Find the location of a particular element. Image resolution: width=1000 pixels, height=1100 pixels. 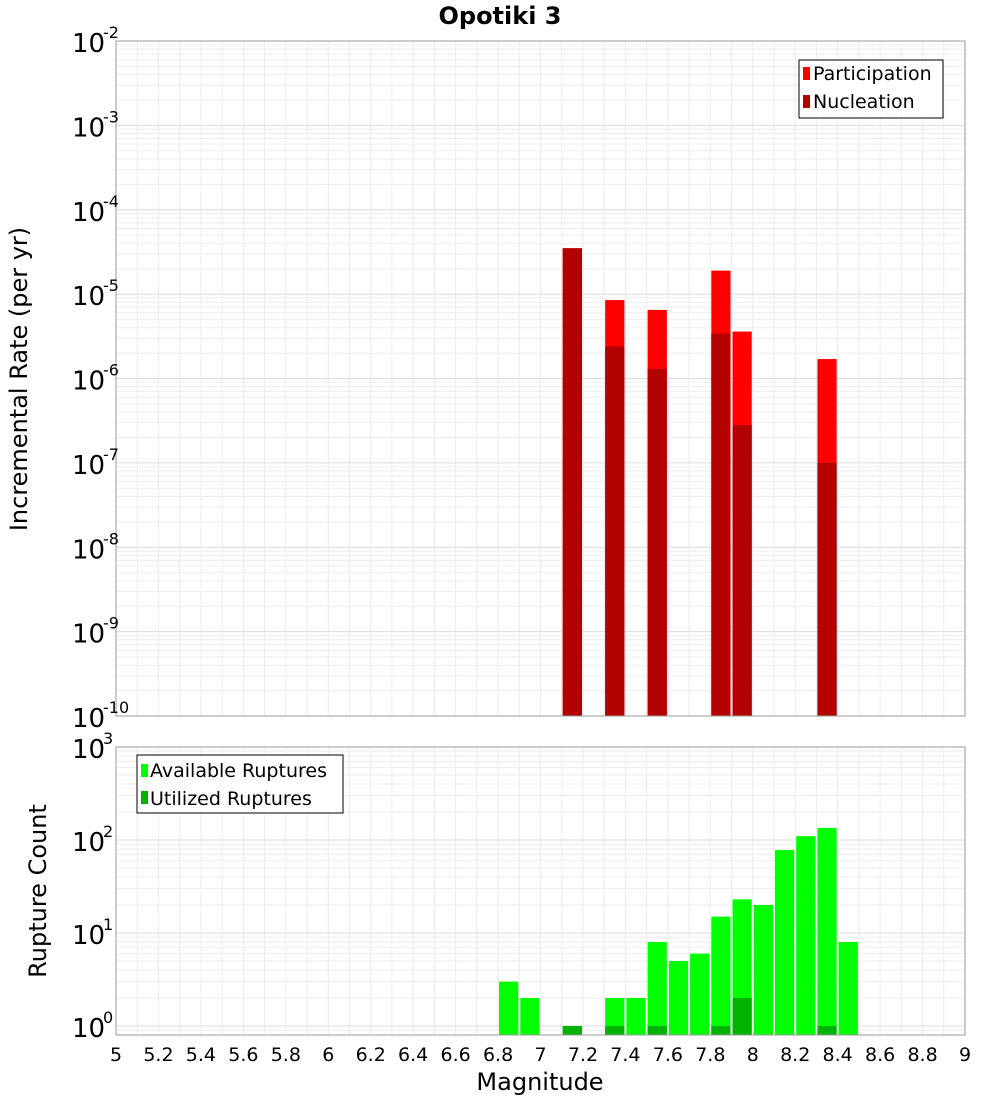

y-tick-exponent: -9 is located at coordinates (111, 623).